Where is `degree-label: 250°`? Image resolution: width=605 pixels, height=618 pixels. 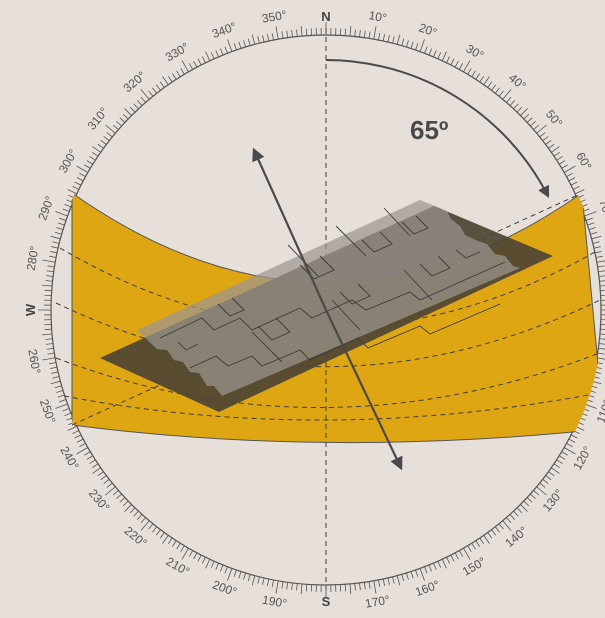
degree-label: 250° is located at coordinates (48, 411).